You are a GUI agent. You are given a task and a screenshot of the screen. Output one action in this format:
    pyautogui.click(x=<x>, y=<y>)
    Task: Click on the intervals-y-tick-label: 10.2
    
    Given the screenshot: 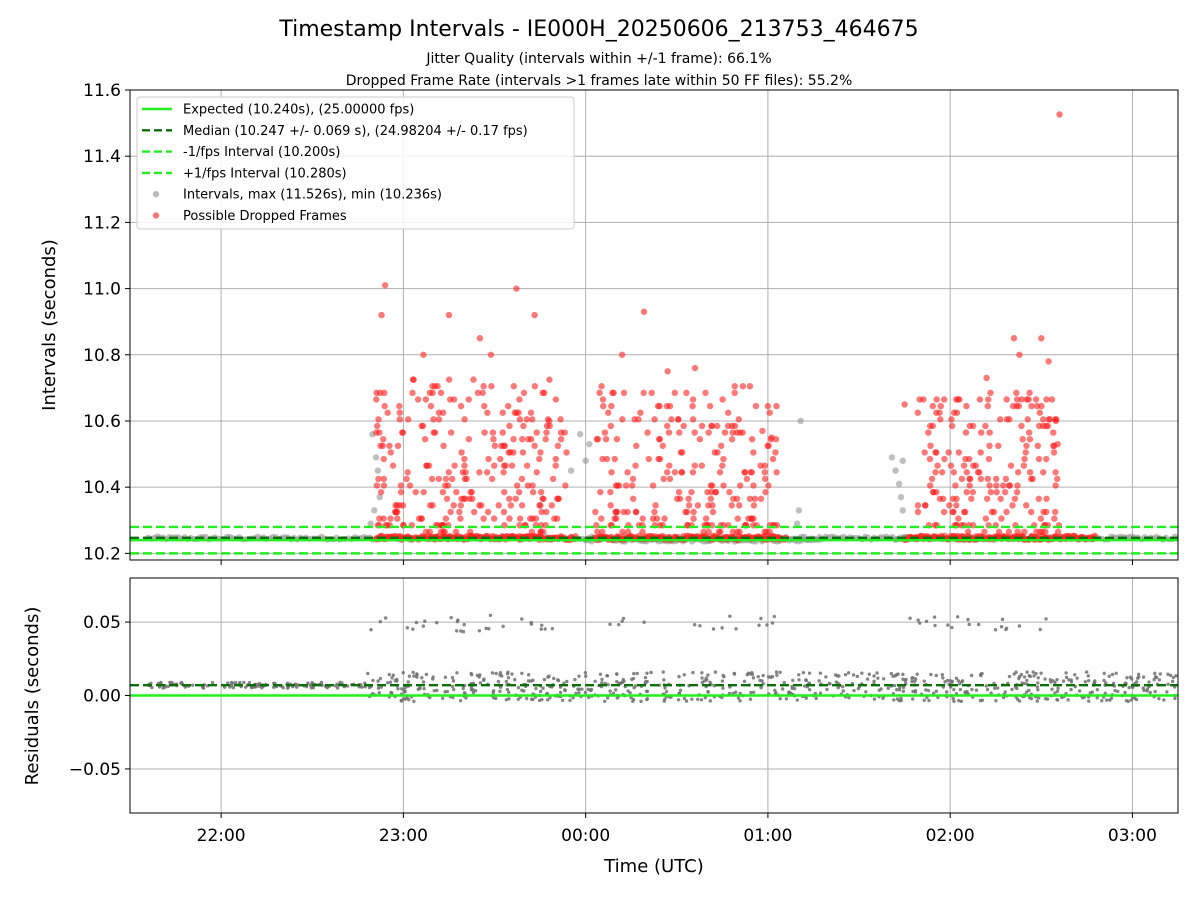 What is the action you would take?
    pyautogui.click(x=102, y=554)
    